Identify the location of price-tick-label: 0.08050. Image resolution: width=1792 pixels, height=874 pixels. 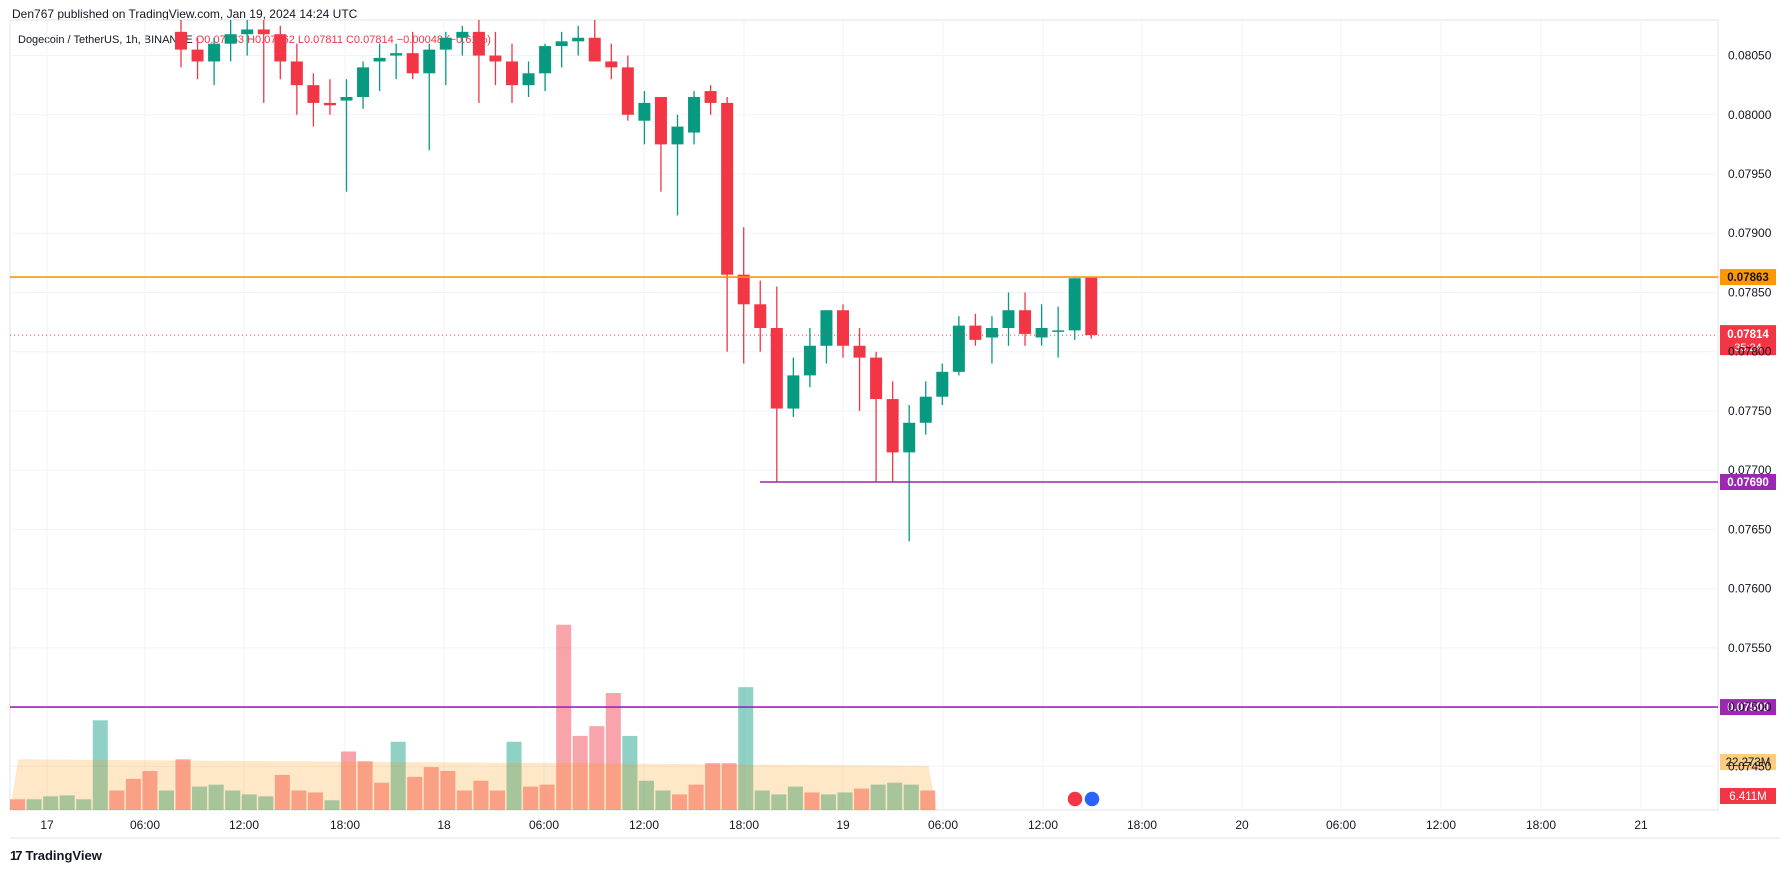
(1750, 56).